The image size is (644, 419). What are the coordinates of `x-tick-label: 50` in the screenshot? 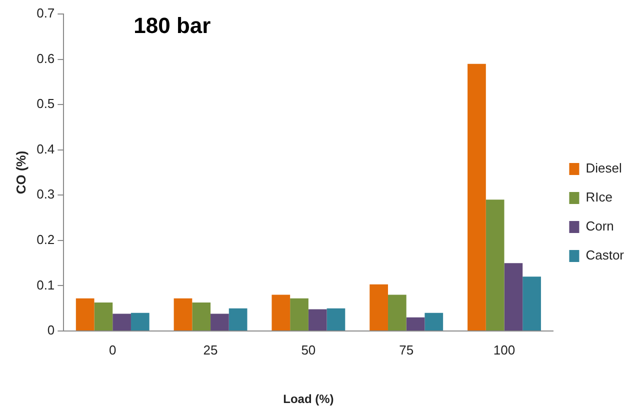 It's located at (308, 350).